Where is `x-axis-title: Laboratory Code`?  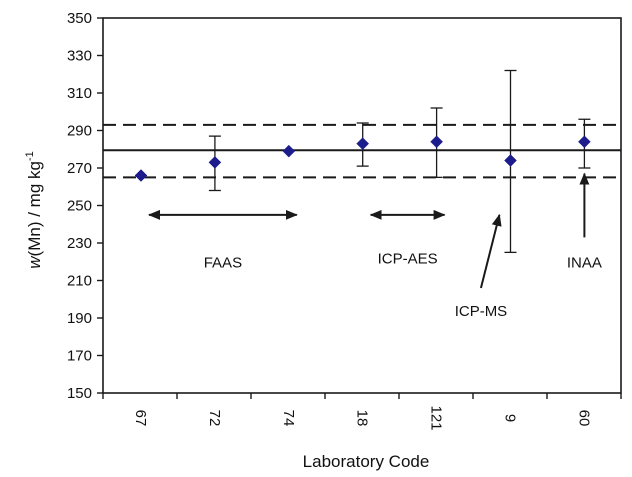
x-axis-title: Laboratory Code is located at coordinates (366, 461).